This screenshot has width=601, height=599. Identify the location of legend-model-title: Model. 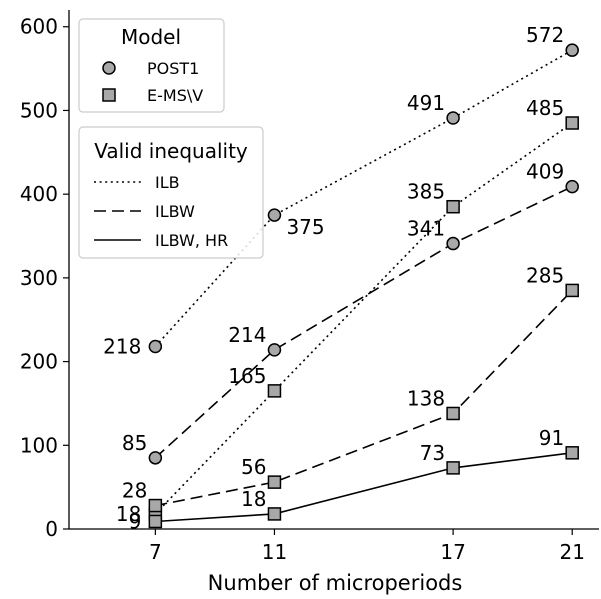
(151, 37).